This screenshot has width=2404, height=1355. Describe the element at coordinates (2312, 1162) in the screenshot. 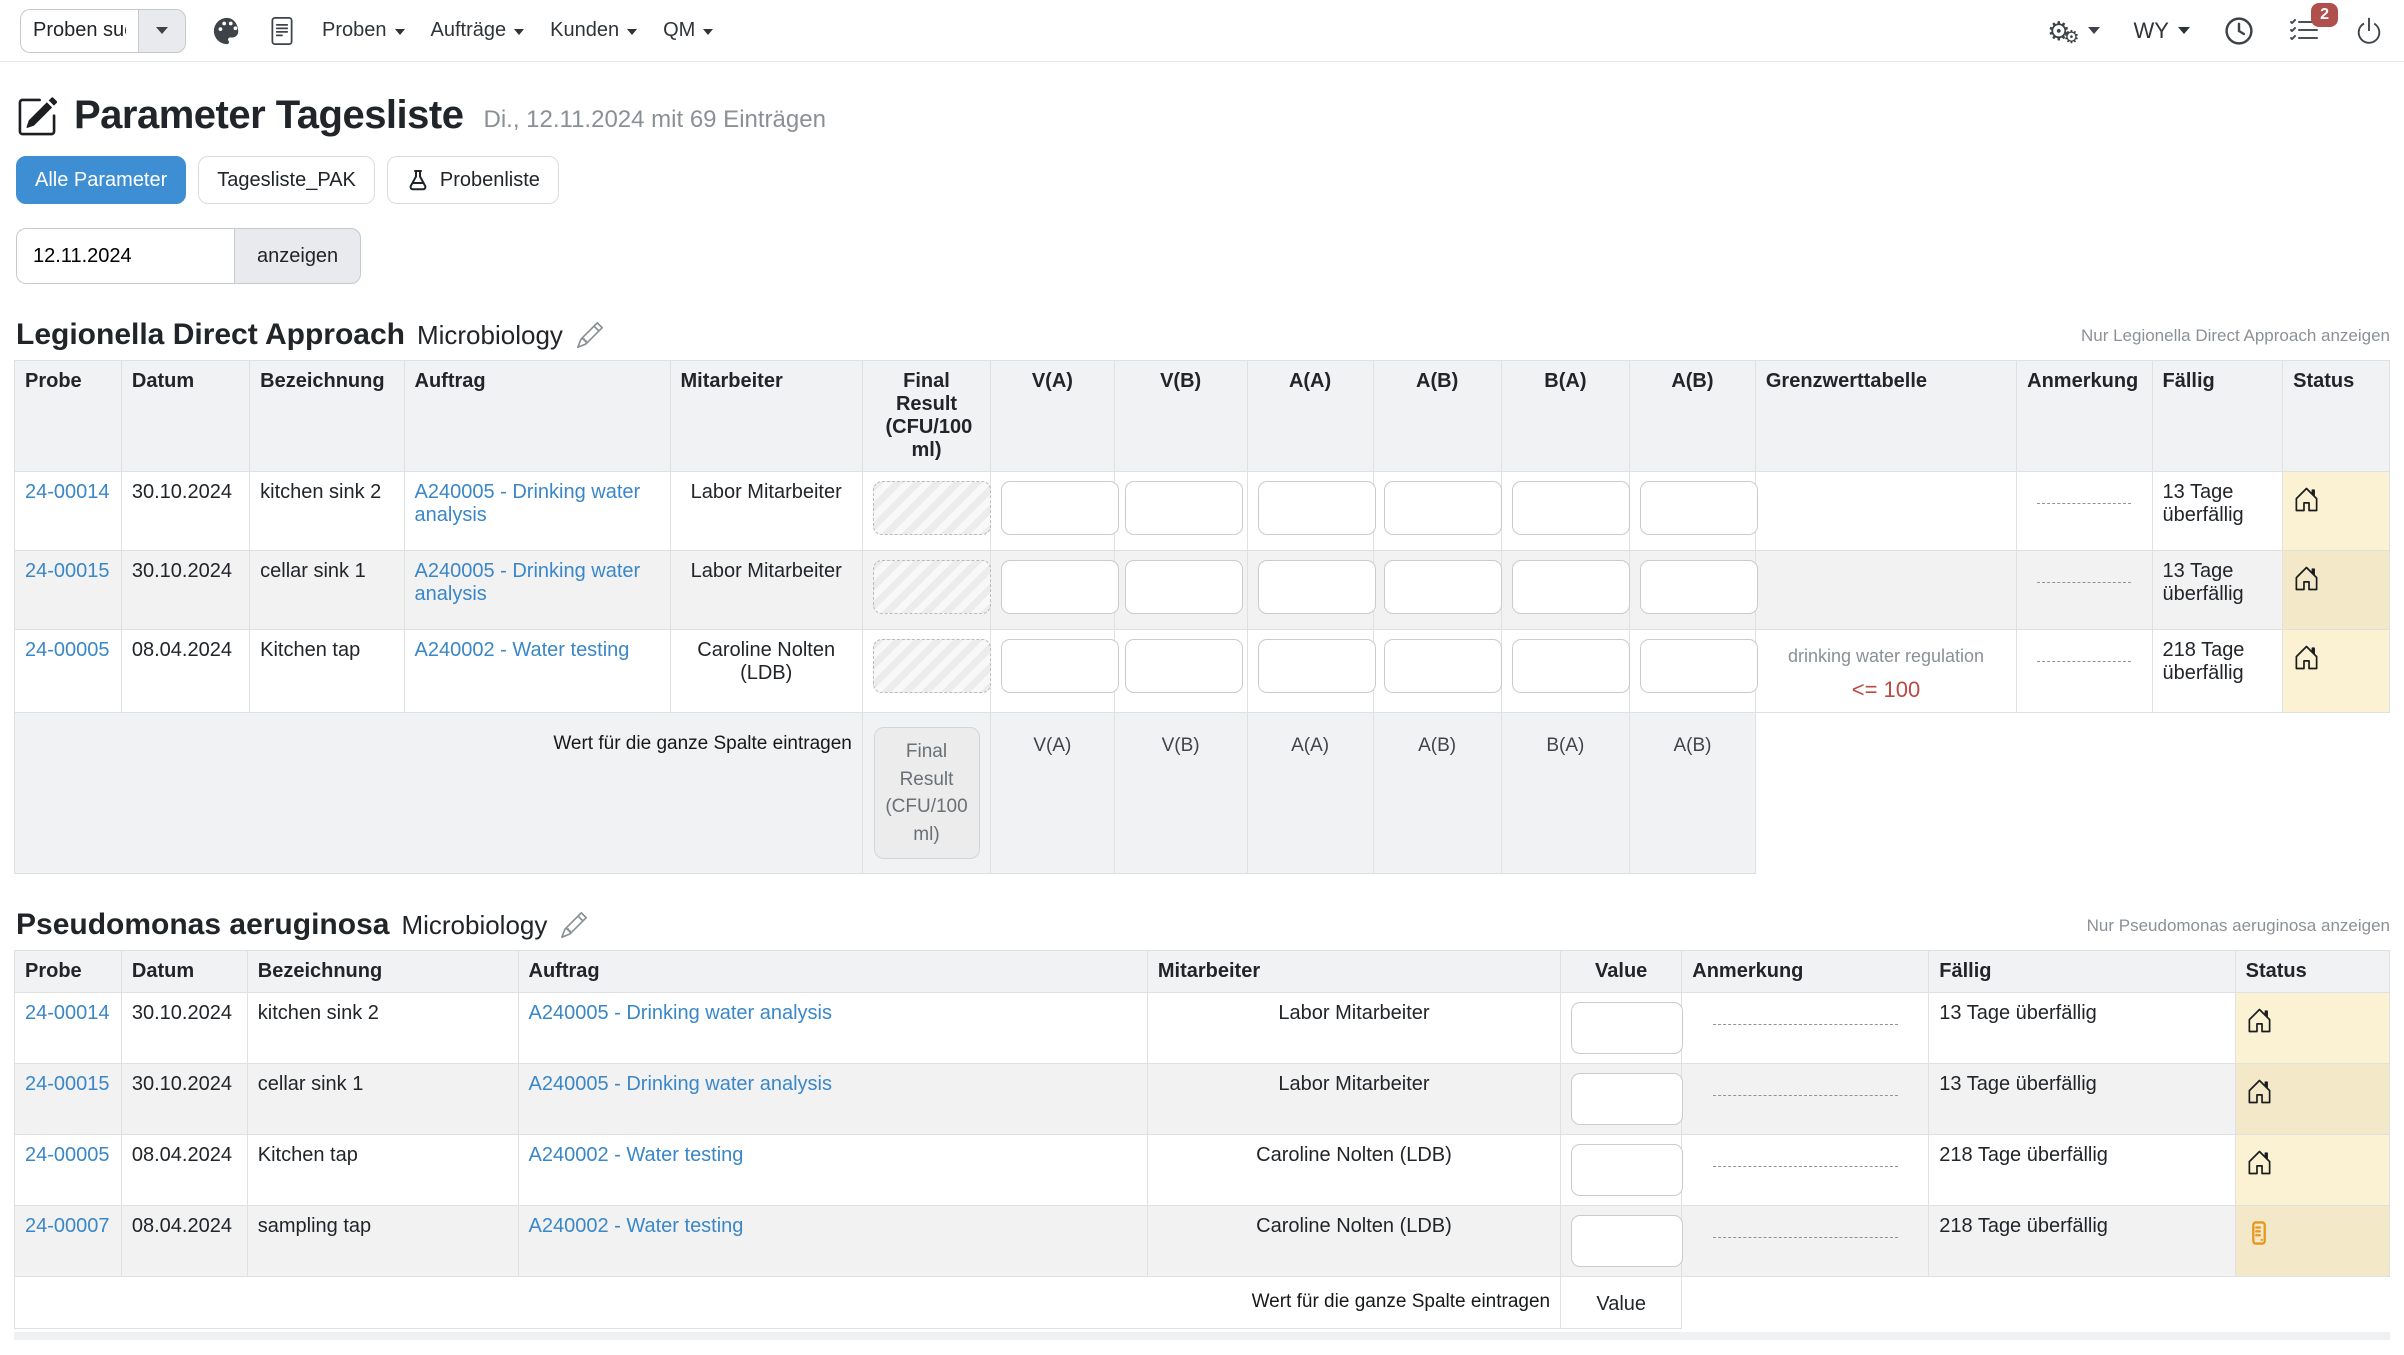

I see `home-icon` at that location.